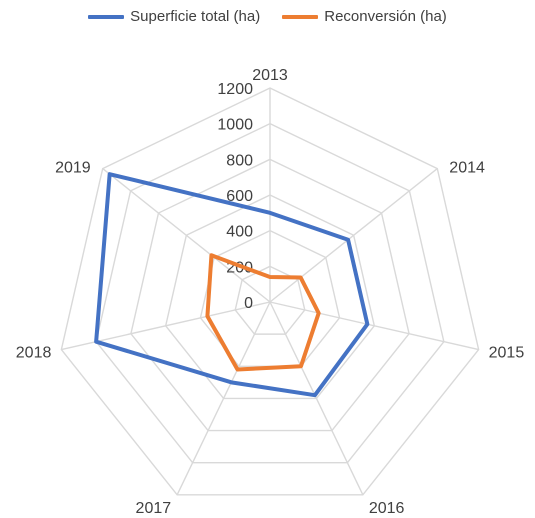 Image resolution: width=535 pixels, height=518 pixels. Describe the element at coordinates (239, 196) in the screenshot. I see `r-tick-label-600: 600` at that location.